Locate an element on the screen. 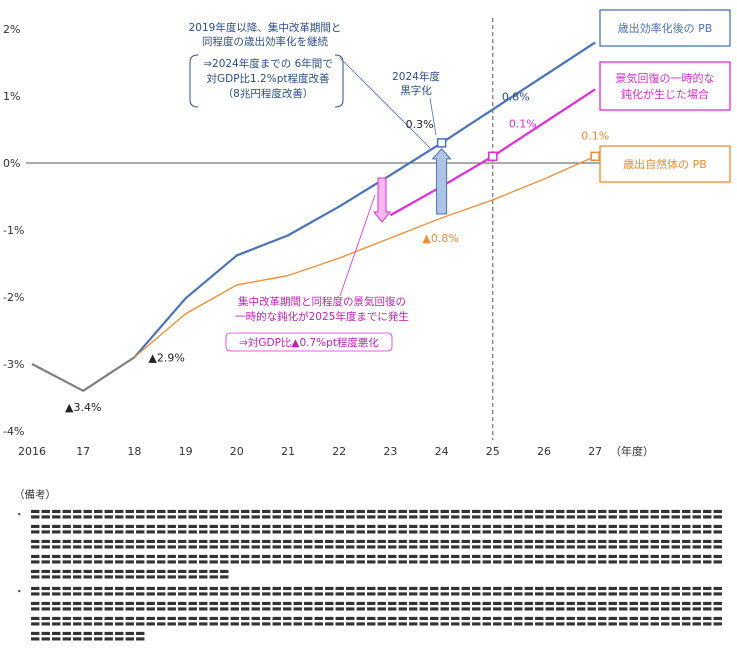 The image size is (737, 659). y-tick-label: 0% is located at coordinates (11, 163).